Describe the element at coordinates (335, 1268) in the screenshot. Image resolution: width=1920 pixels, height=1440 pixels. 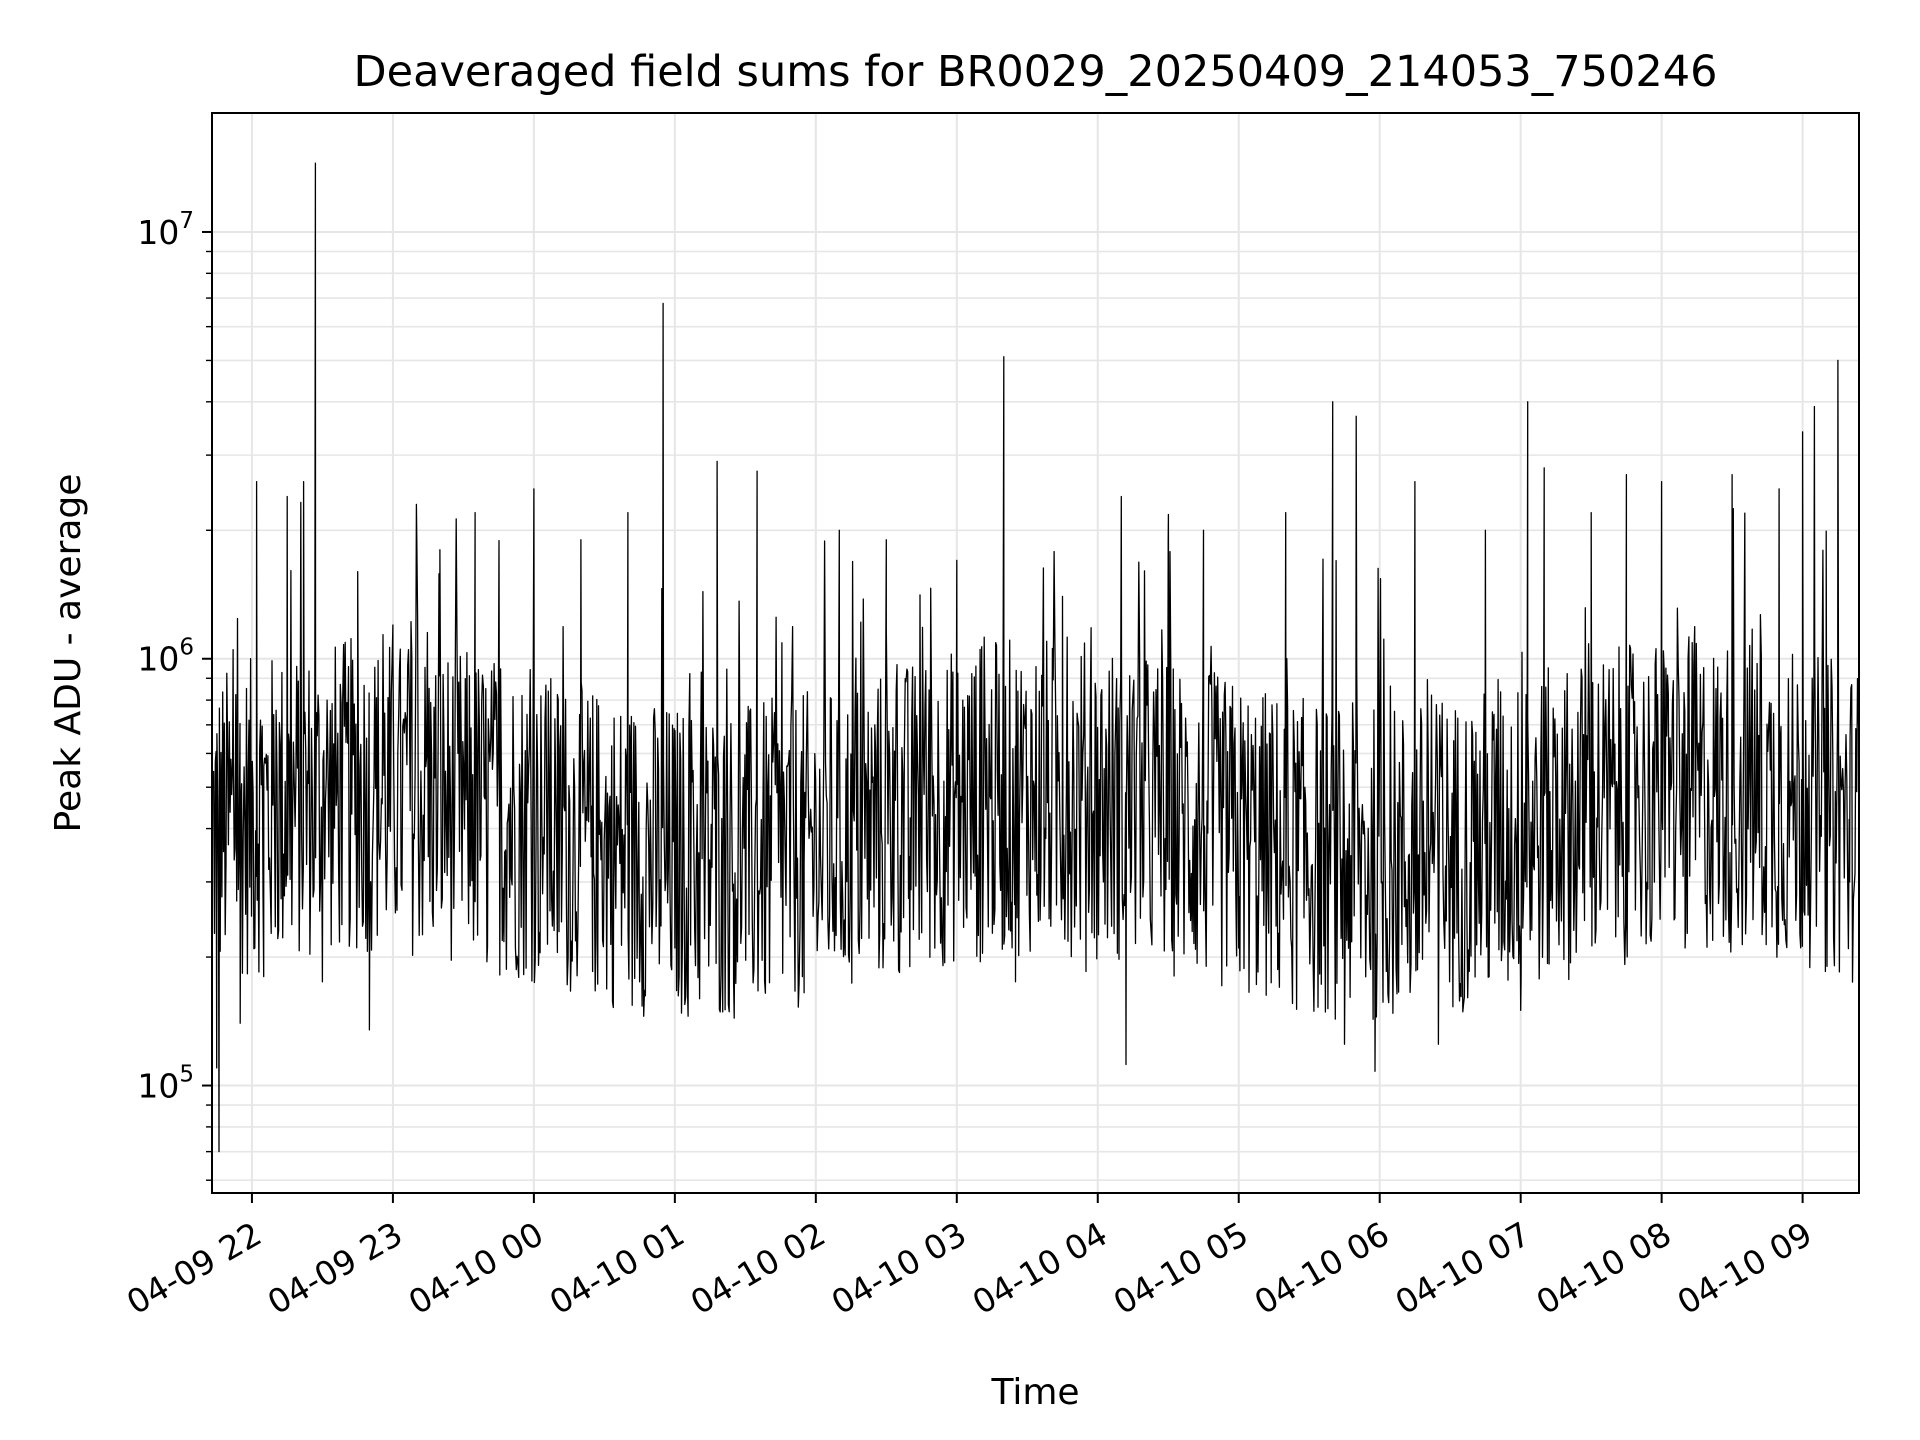
I see `x-tick-label: 04-09 23` at that location.